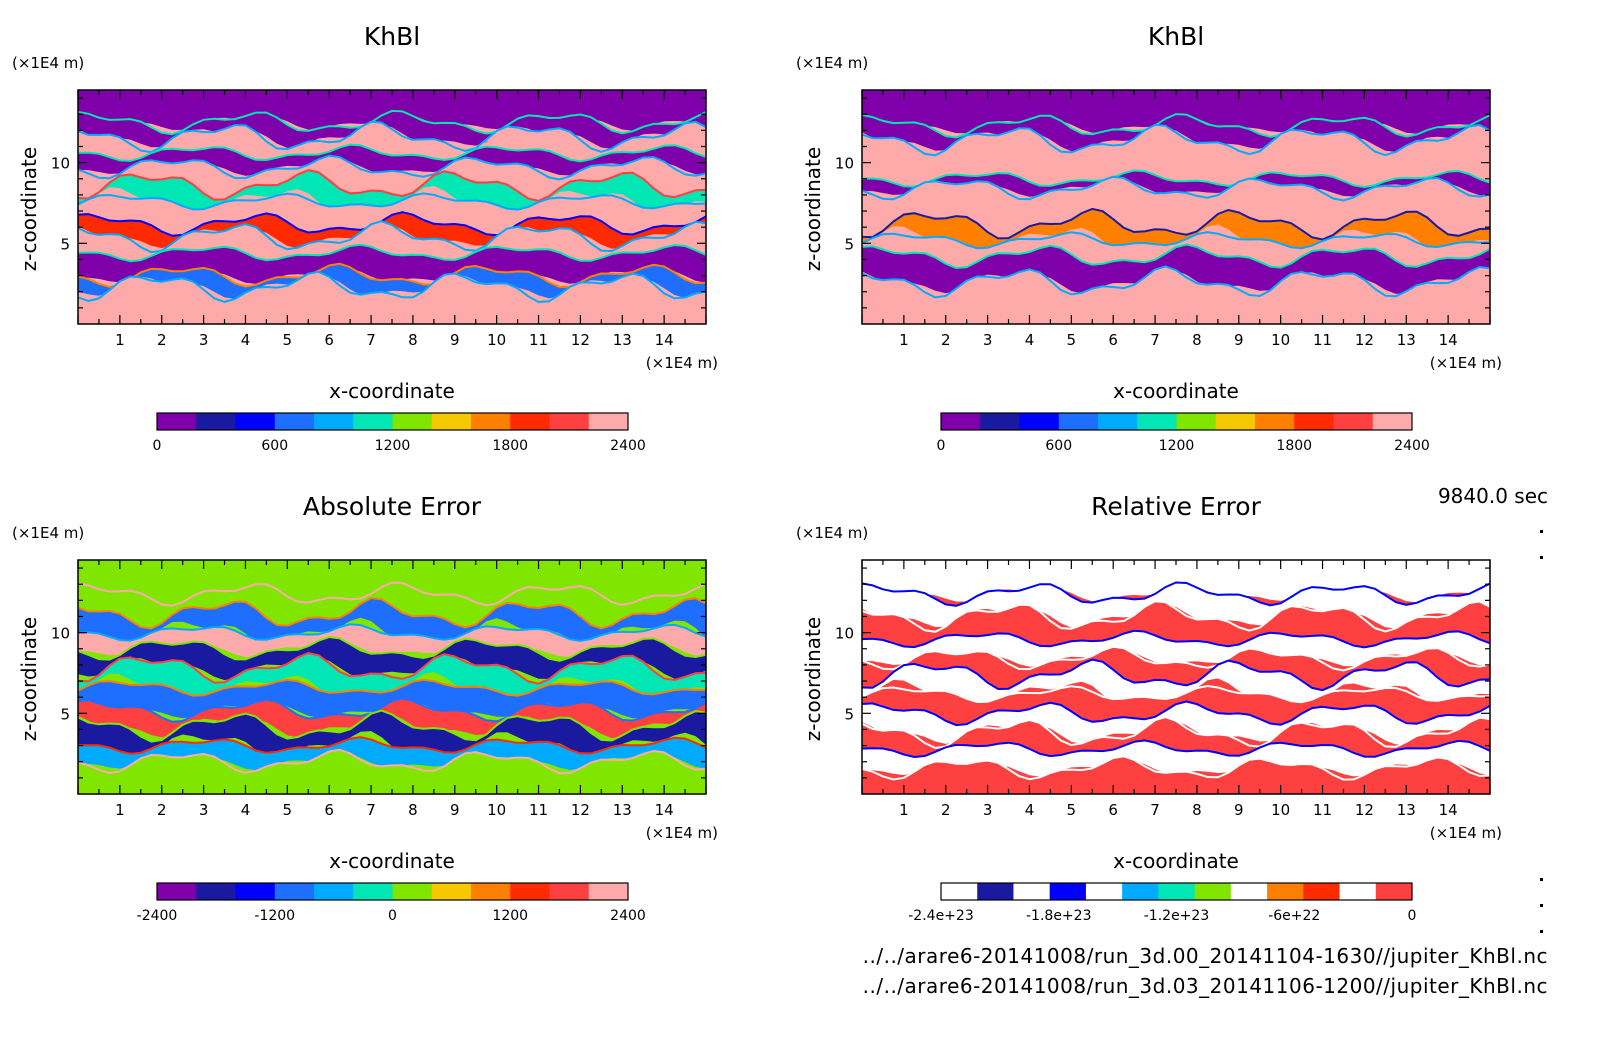 The height and width of the screenshot is (1054, 1604). What do you see at coordinates (1176, 916) in the screenshot?
I see `colorbar-tick-label: -1.2e+23` at bounding box center [1176, 916].